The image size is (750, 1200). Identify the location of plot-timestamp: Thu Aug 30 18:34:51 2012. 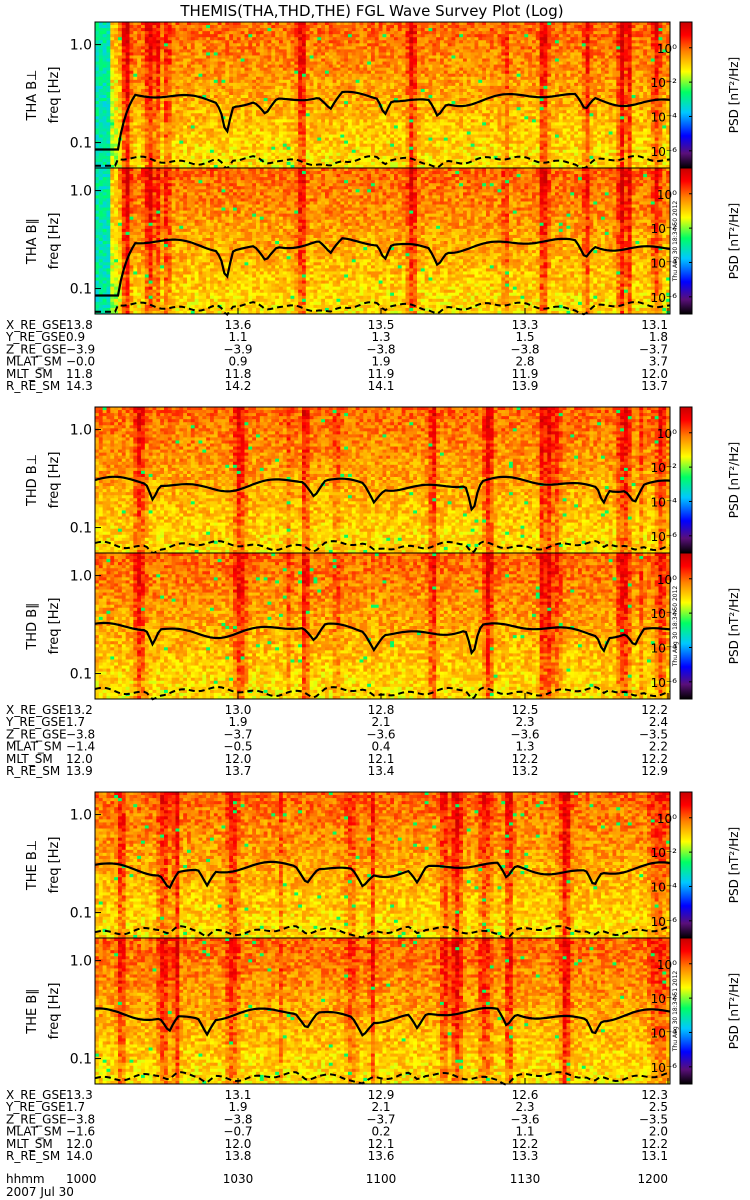
(675, 1012).